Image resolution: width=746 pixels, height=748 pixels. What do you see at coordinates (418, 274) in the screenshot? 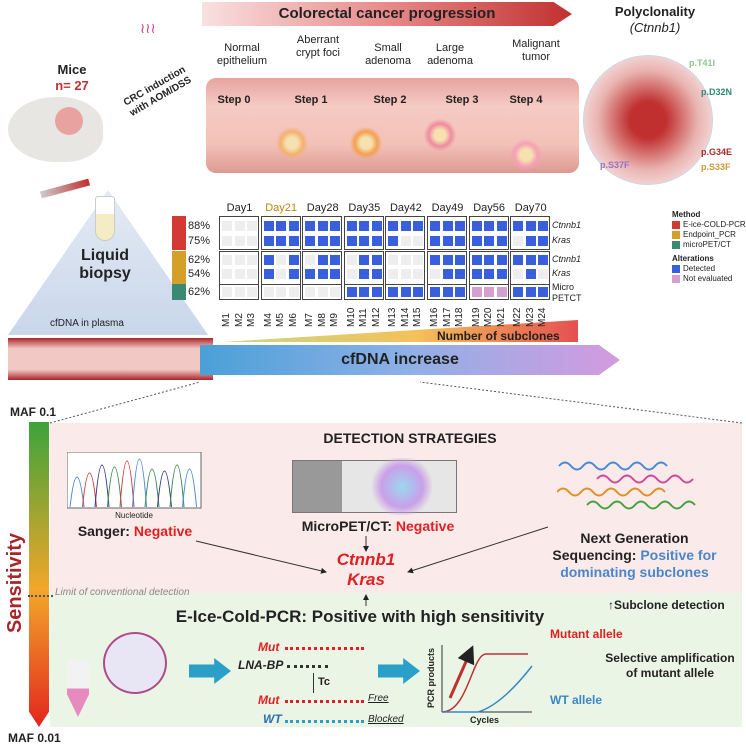
I see `mouse-cell-m15` at bounding box center [418, 274].